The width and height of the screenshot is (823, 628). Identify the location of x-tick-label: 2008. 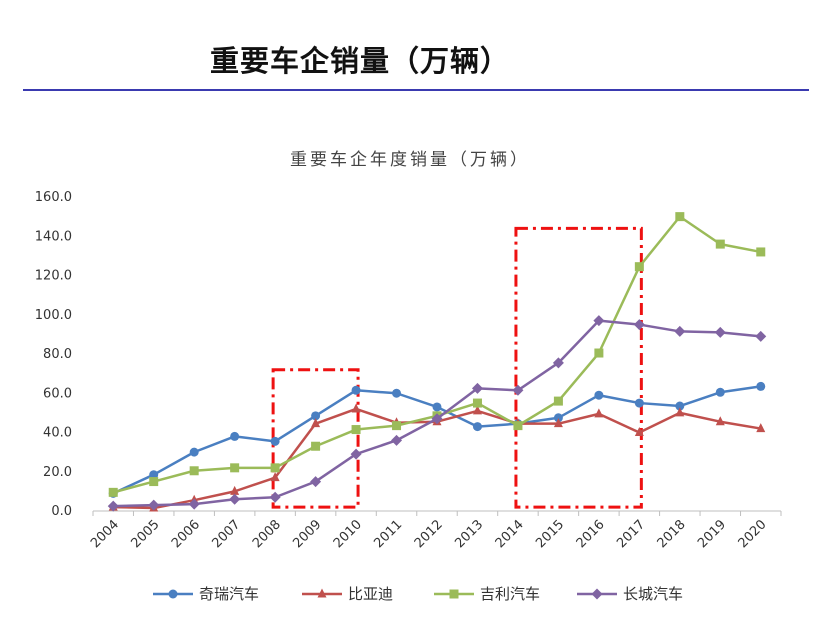
(267, 534).